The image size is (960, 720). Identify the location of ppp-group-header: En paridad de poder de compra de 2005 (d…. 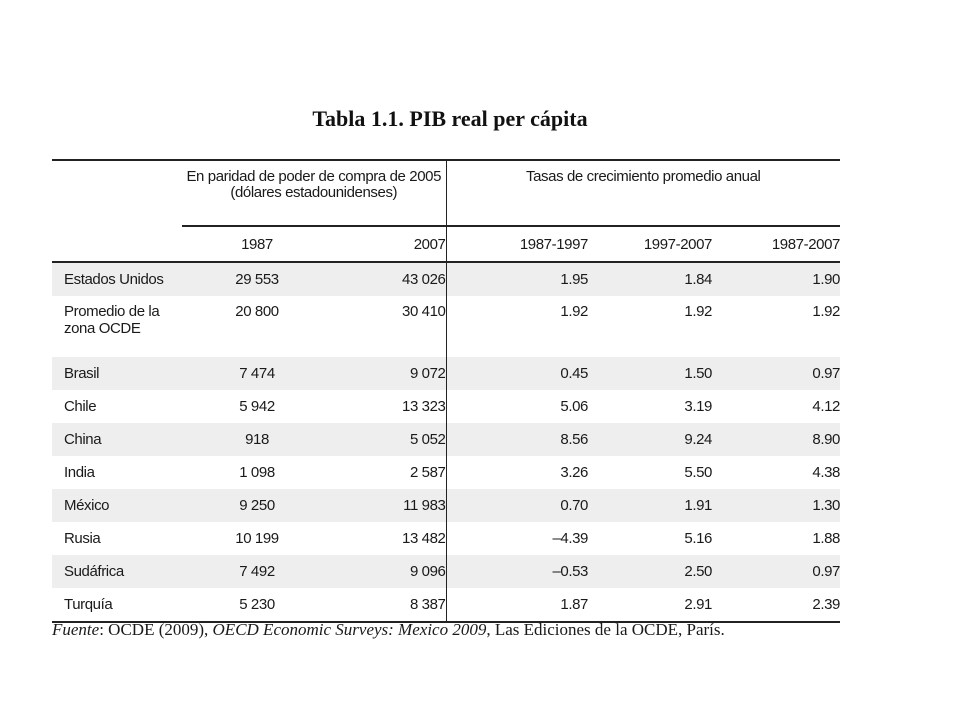
(314, 193).